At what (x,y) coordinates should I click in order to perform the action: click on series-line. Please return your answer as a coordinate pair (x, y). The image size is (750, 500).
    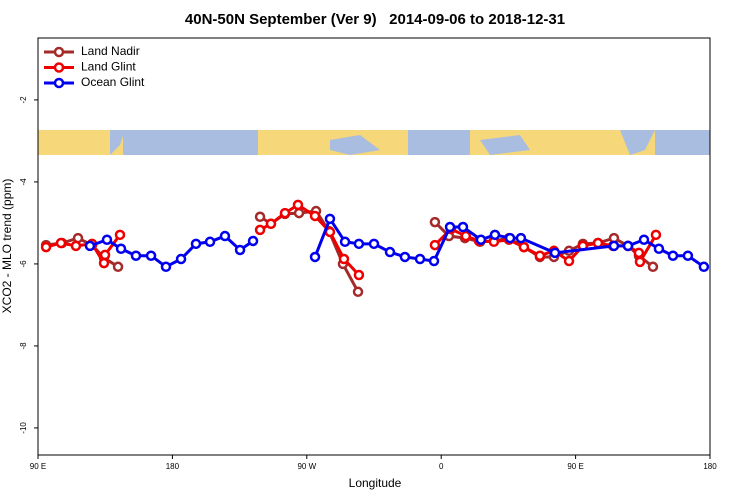
    Looking at the image, I should click on (351, 240).